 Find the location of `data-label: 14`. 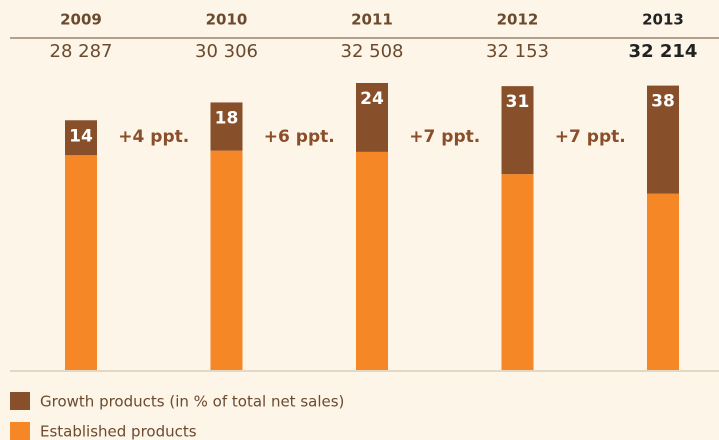

data-label: 14 is located at coordinates (81, 136).